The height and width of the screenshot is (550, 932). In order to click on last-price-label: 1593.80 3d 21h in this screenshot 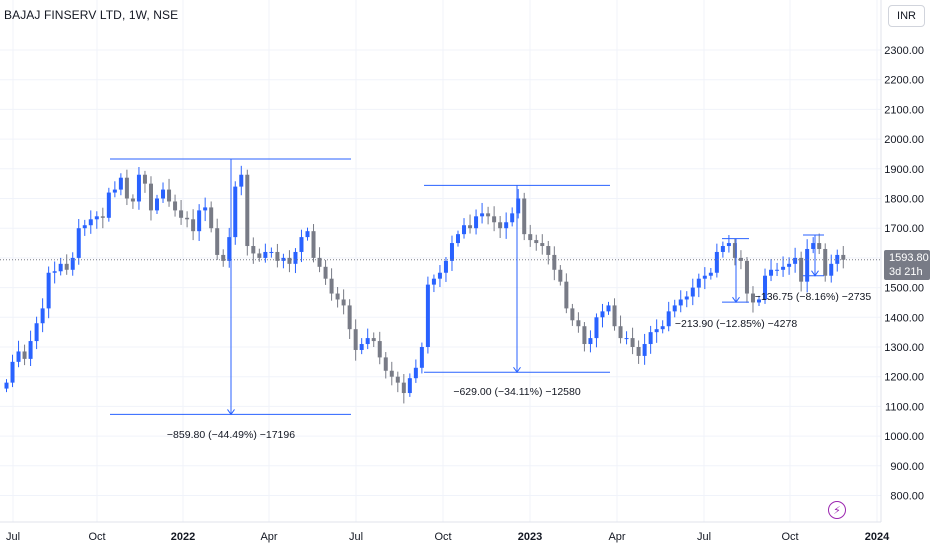, I will do `click(907, 265)`.